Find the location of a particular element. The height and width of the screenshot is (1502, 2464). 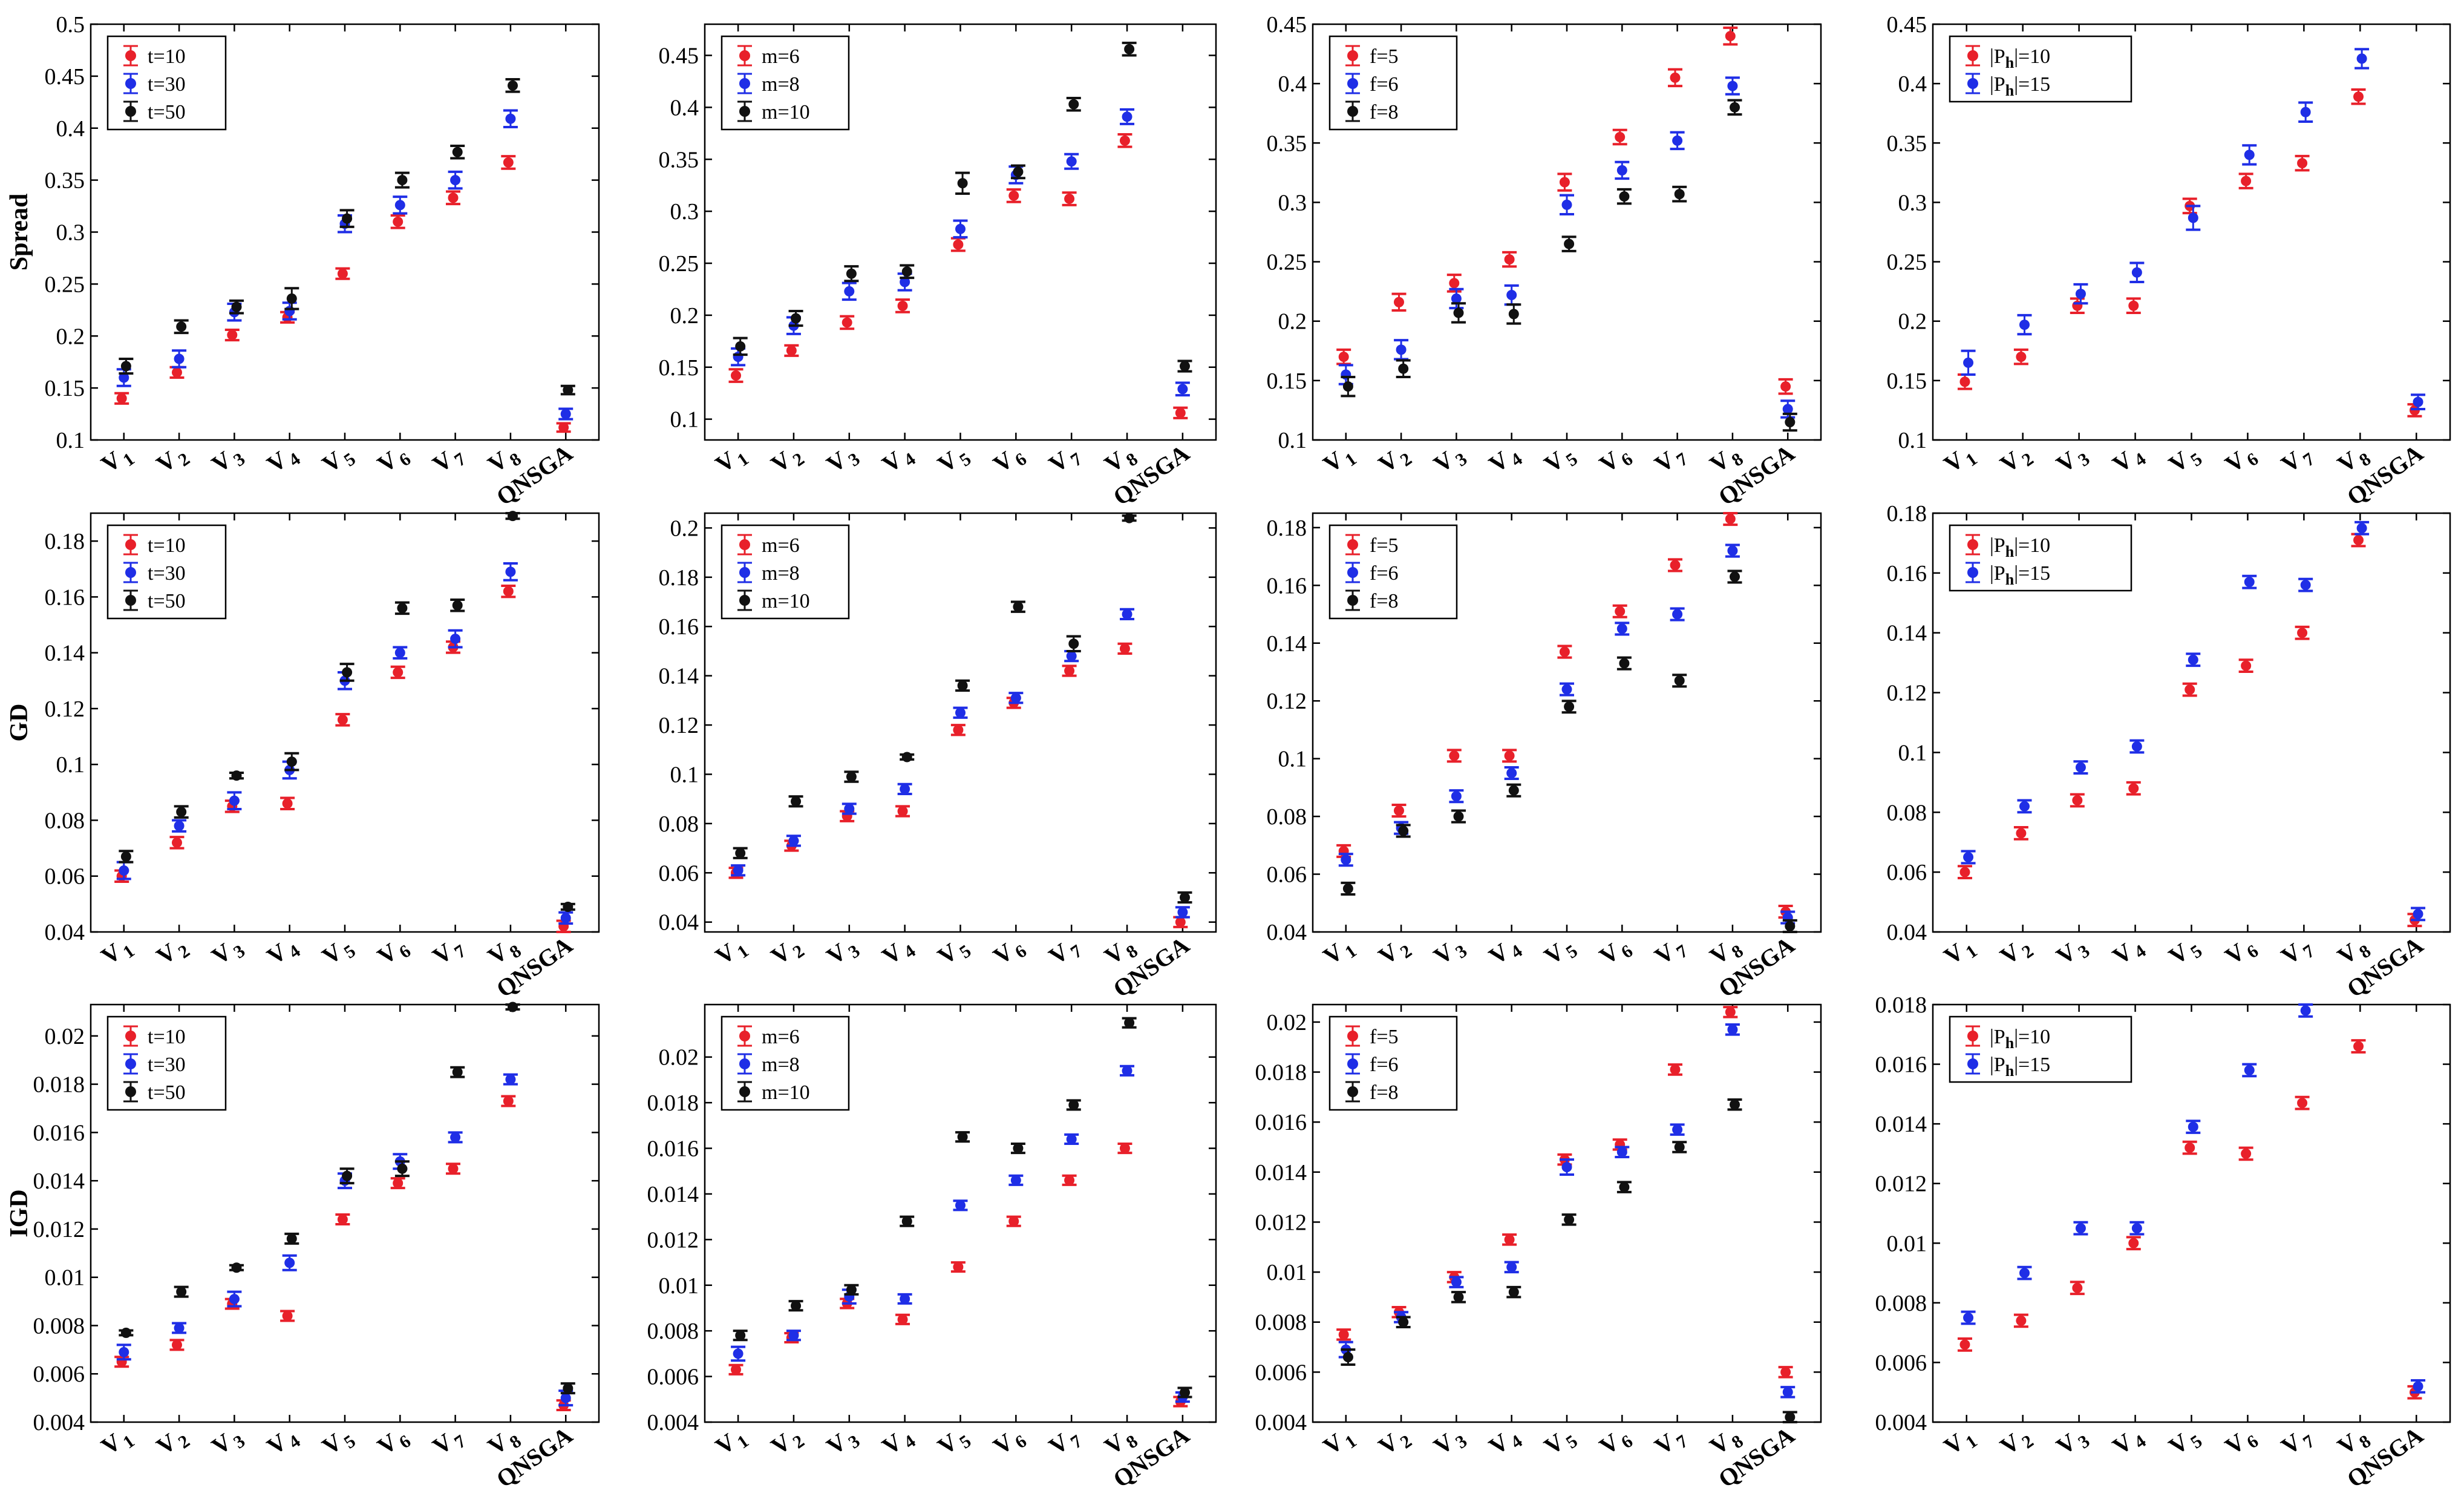

y-tick-label: 0.012 is located at coordinates (673, 1240).